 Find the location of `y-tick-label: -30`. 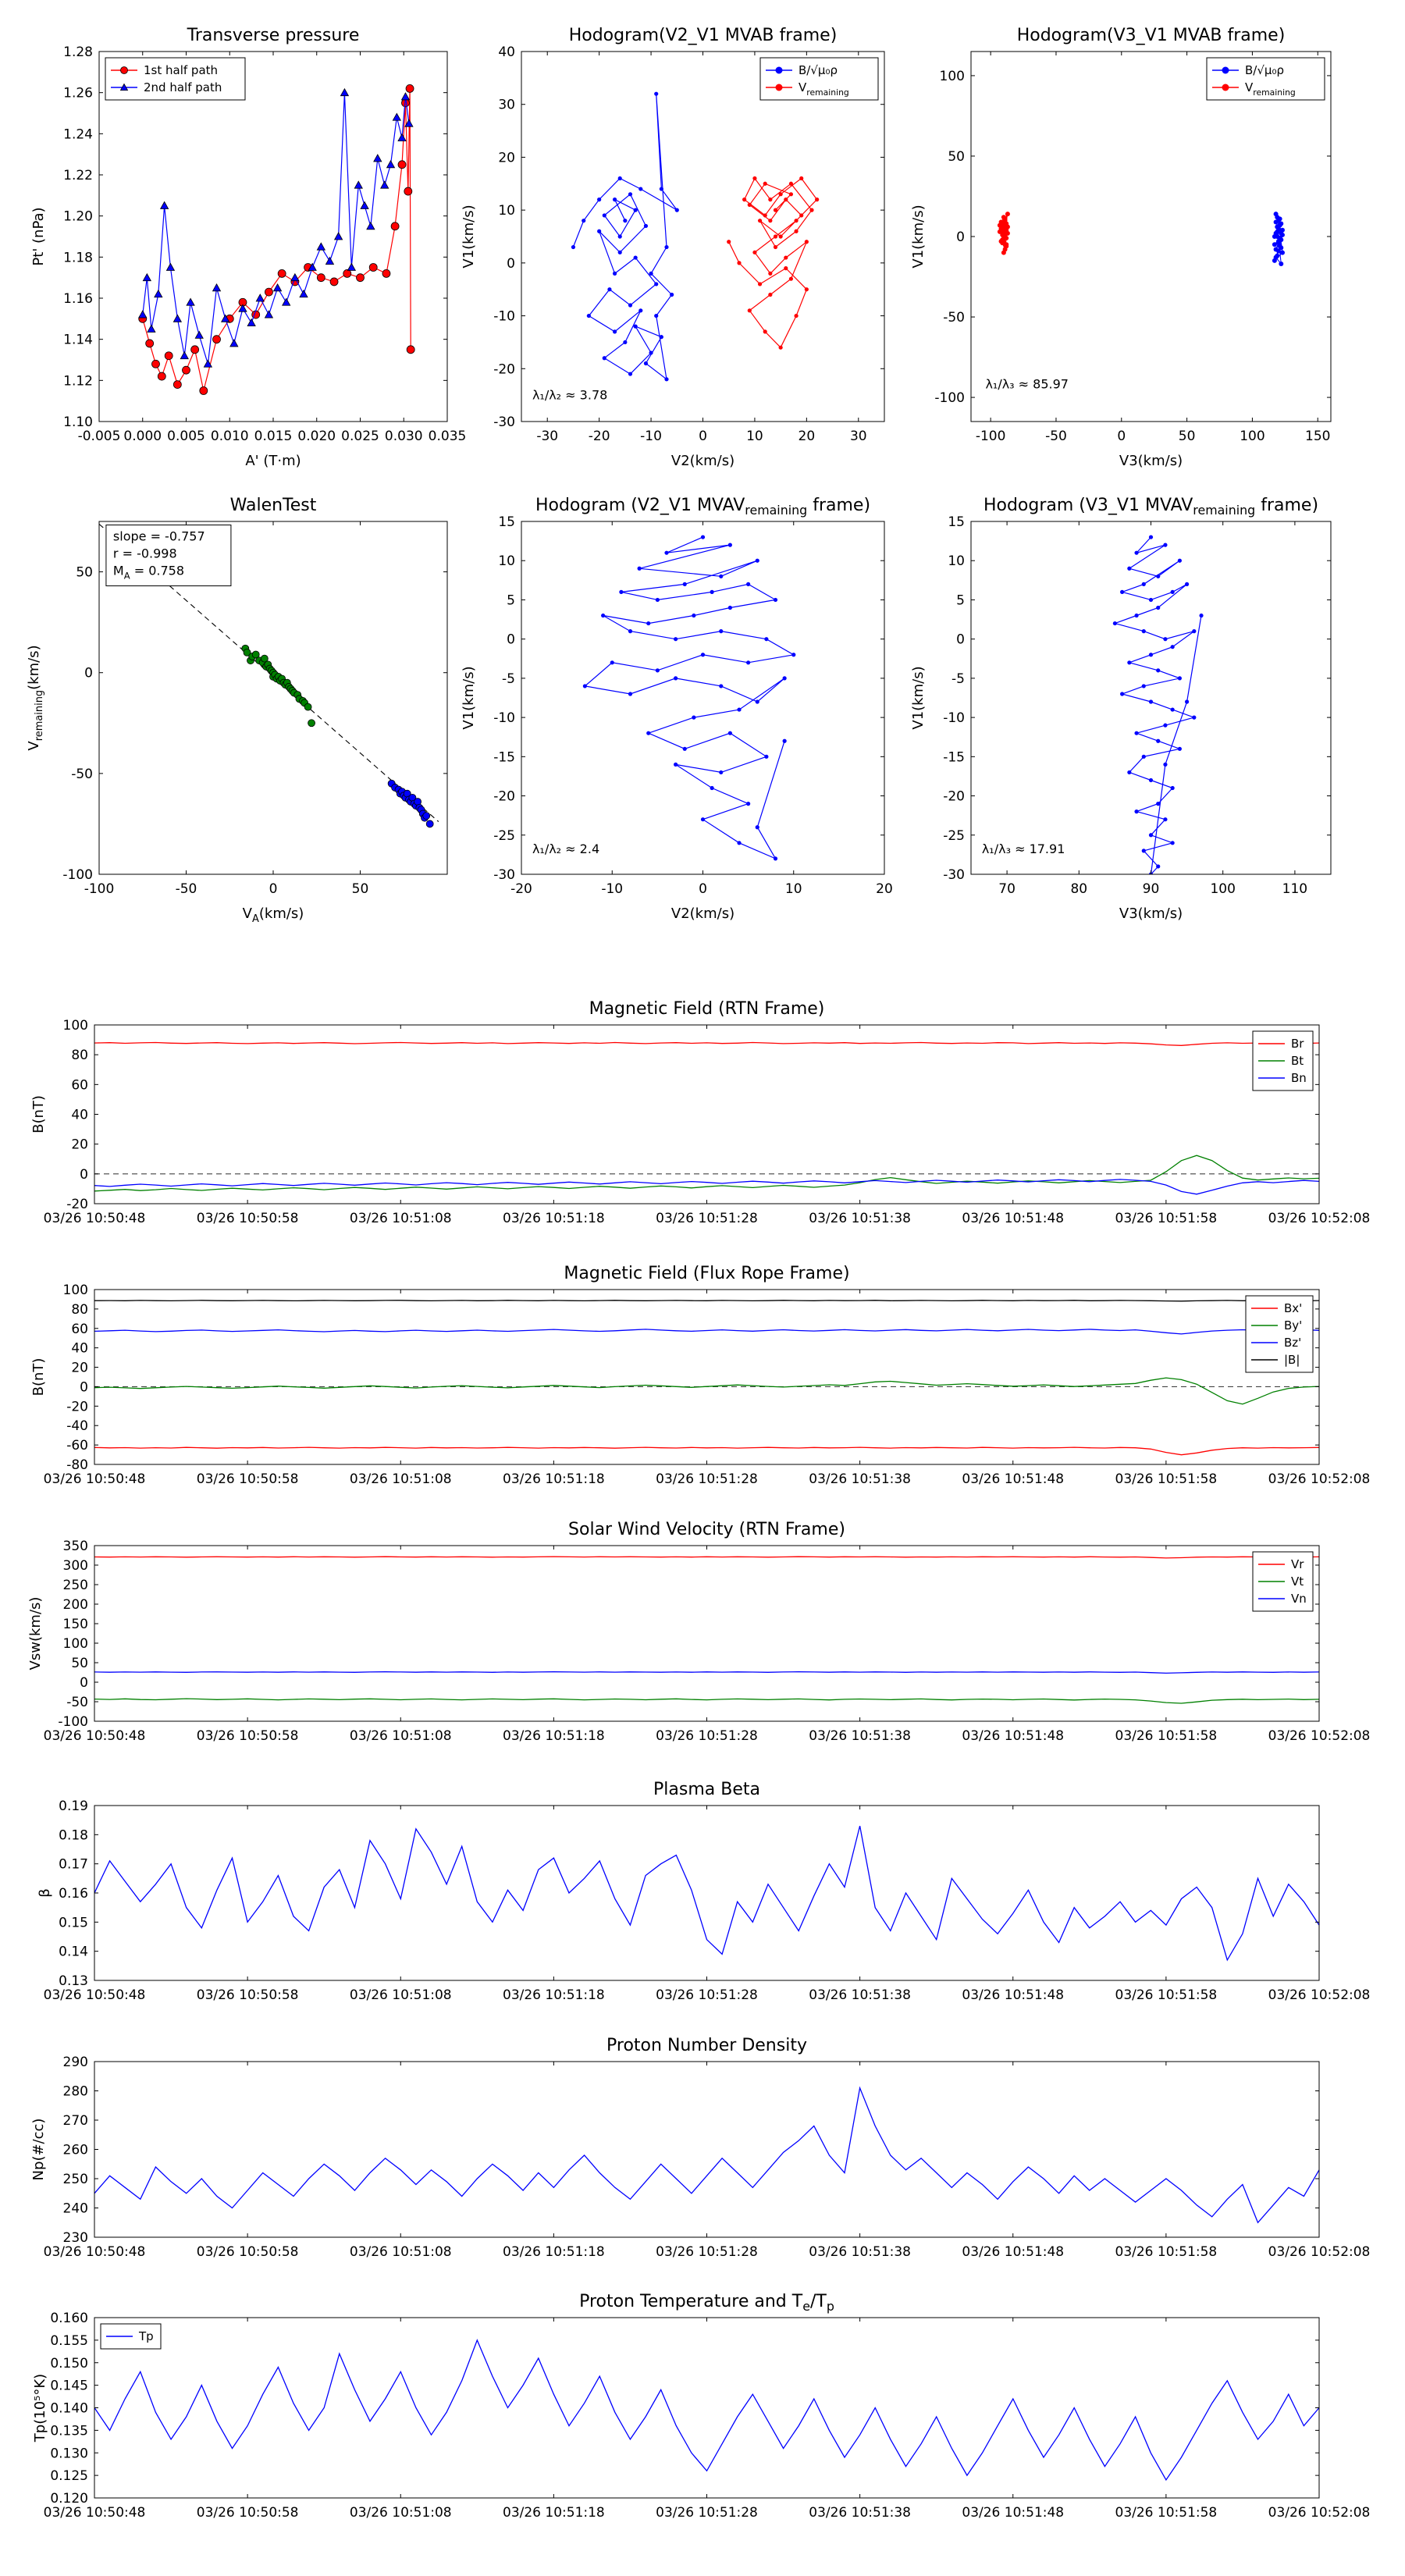

y-tick-label: -30 is located at coordinates (504, 875).